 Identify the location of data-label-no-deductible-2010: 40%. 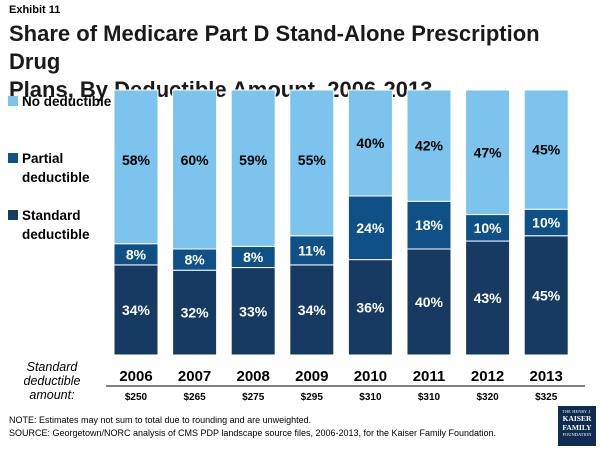
(370, 143).